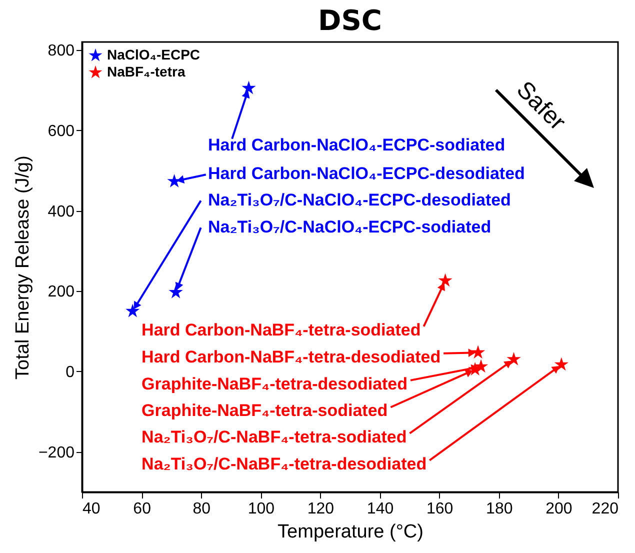 The width and height of the screenshot is (635, 553). Describe the element at coordinates (605, 509) in the screenshot. I see `x-tick-label: 220` at that location.